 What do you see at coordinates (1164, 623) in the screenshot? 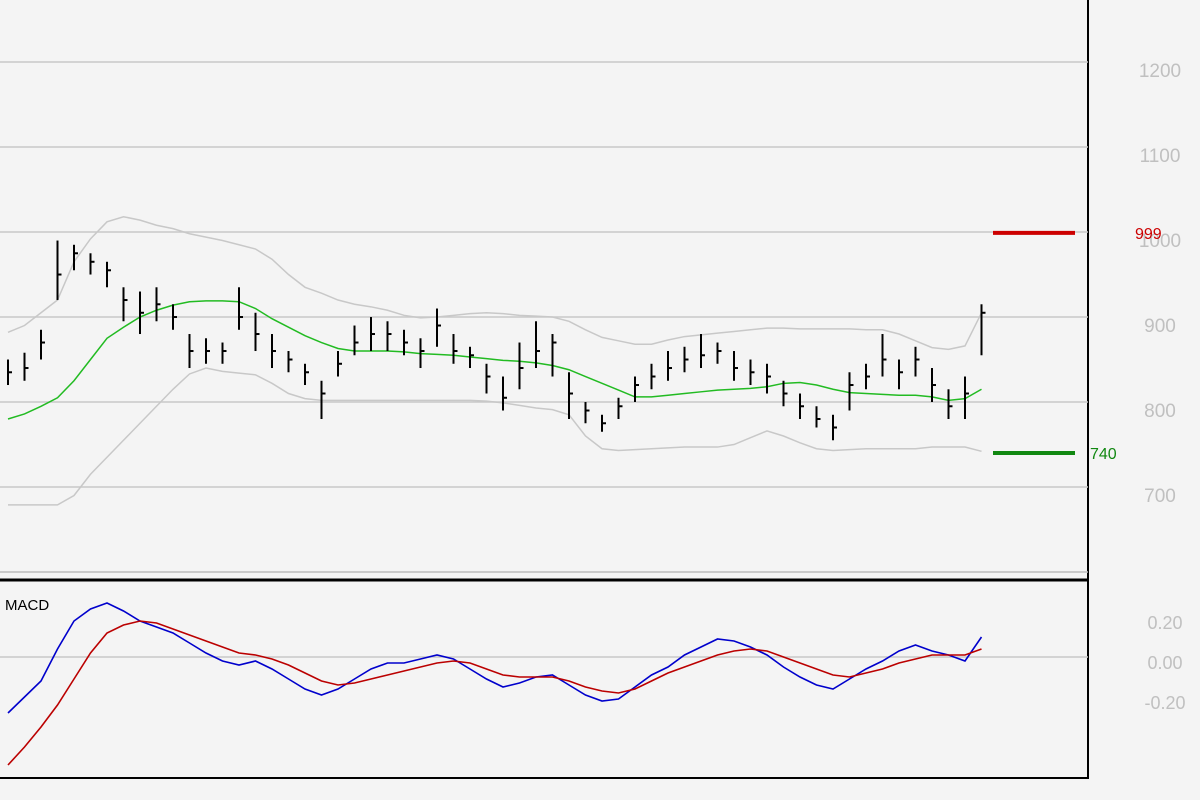
I see `y-tick-label: 0.20` at bounding box center [1164, 623].